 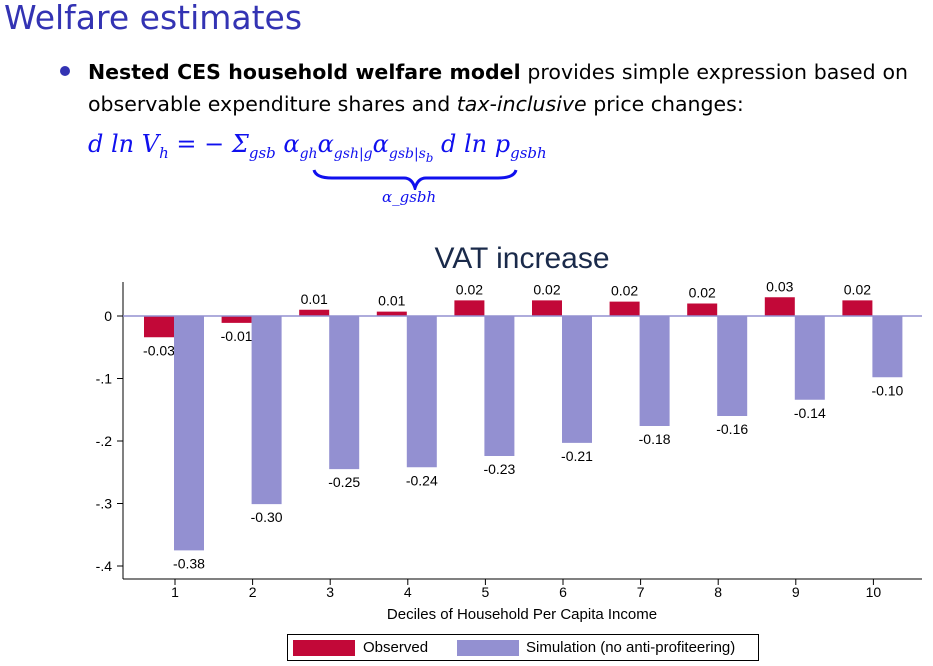 I want to click on x-tick-label: 10, so click(x=874, y=592).